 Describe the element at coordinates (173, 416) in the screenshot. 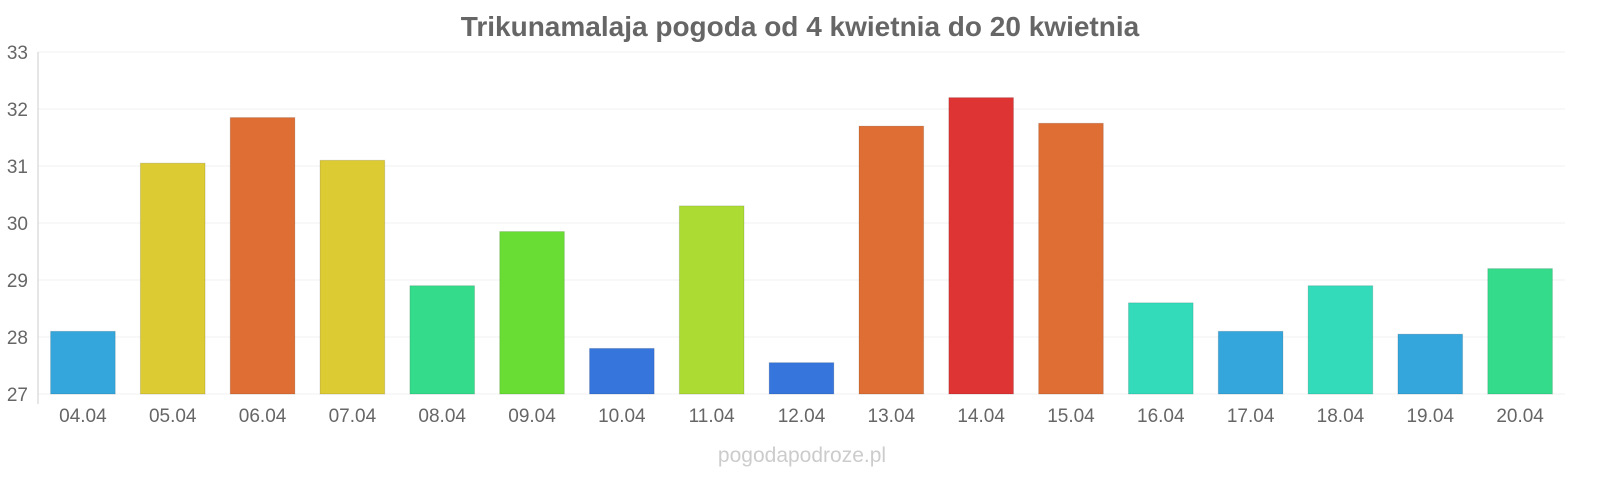

I see `x-tick-label: 05.04` at that location.